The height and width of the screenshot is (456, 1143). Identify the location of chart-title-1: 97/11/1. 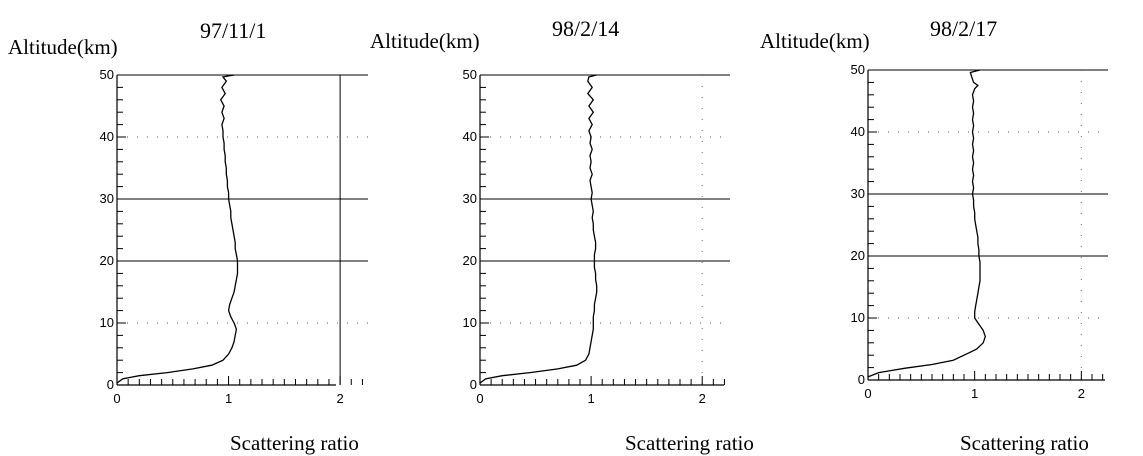
(233, 30).